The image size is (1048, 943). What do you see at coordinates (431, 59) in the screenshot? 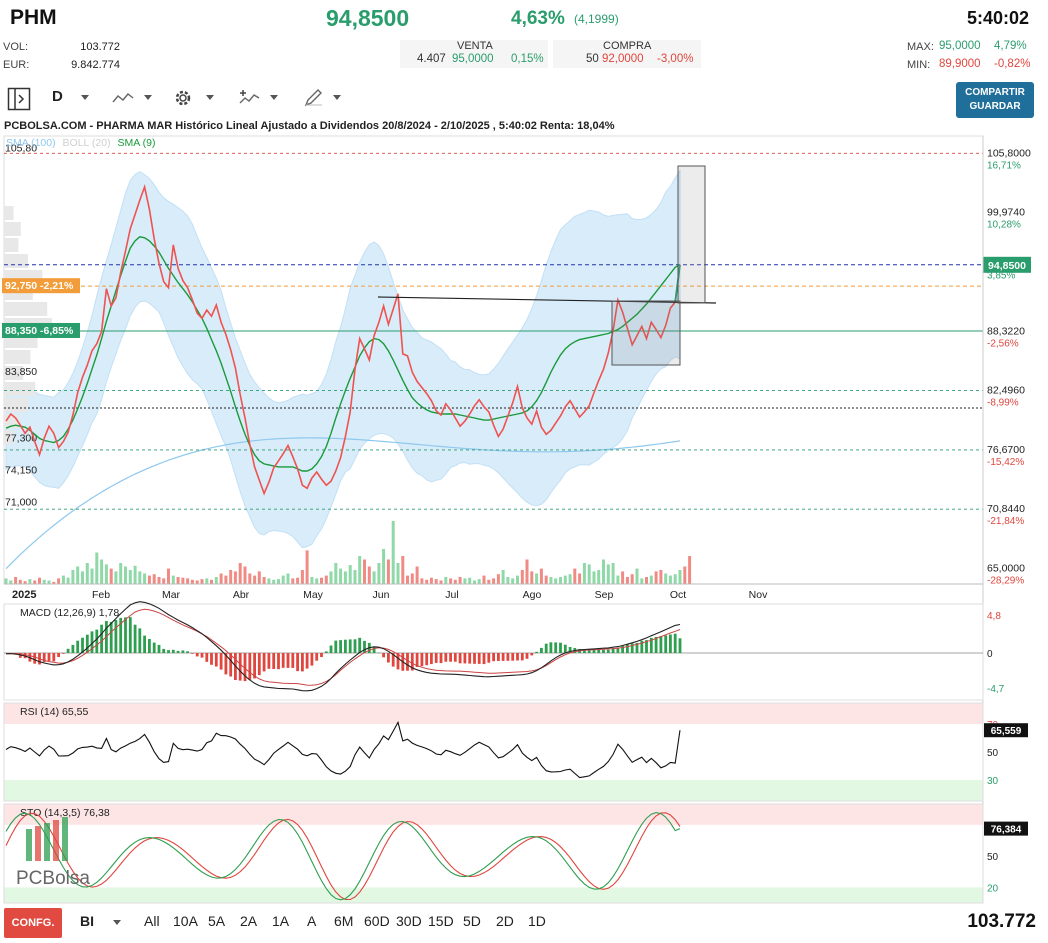
I see `venta-qty: 4.407` at bounding box center [431, 59].